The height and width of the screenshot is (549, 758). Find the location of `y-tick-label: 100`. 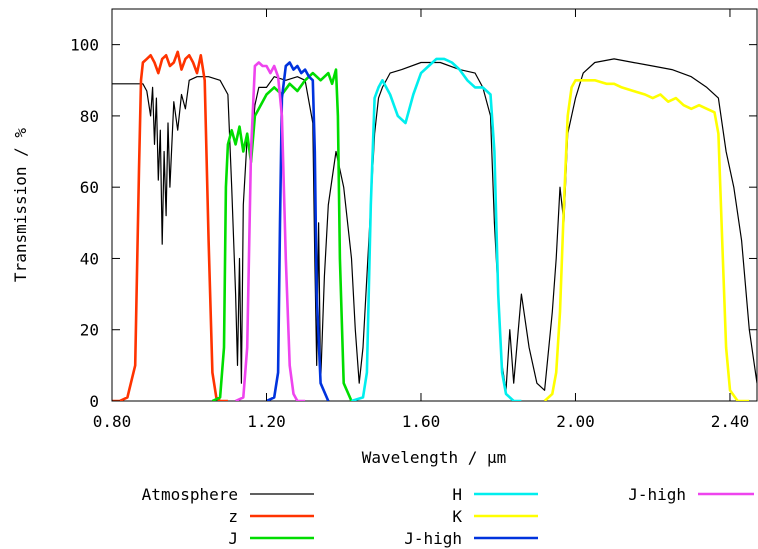

y-tick-label: 100 is located at coordinates (84, 45).